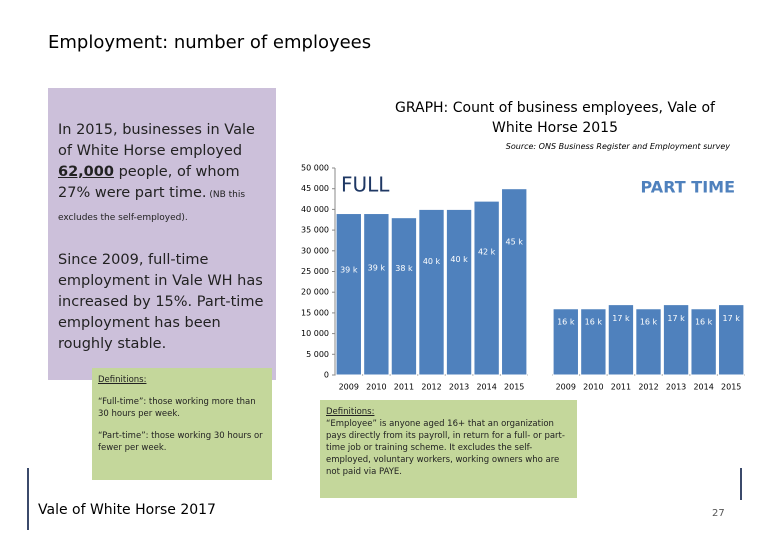 Image resolution: width=780 pixels, height=540 pixels. I want to click on y-tick-label: 5 000, so click(317, 354).